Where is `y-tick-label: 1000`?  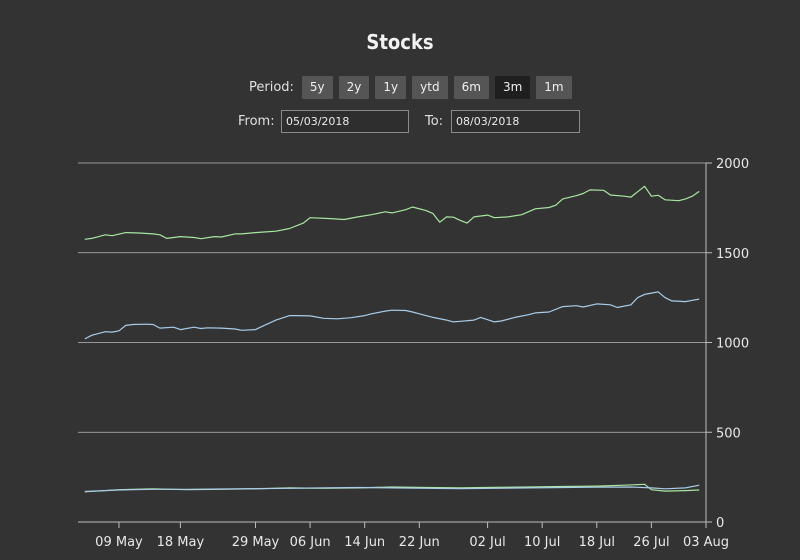
y-tick-label: 1000 is located at coordinates (732, 344).